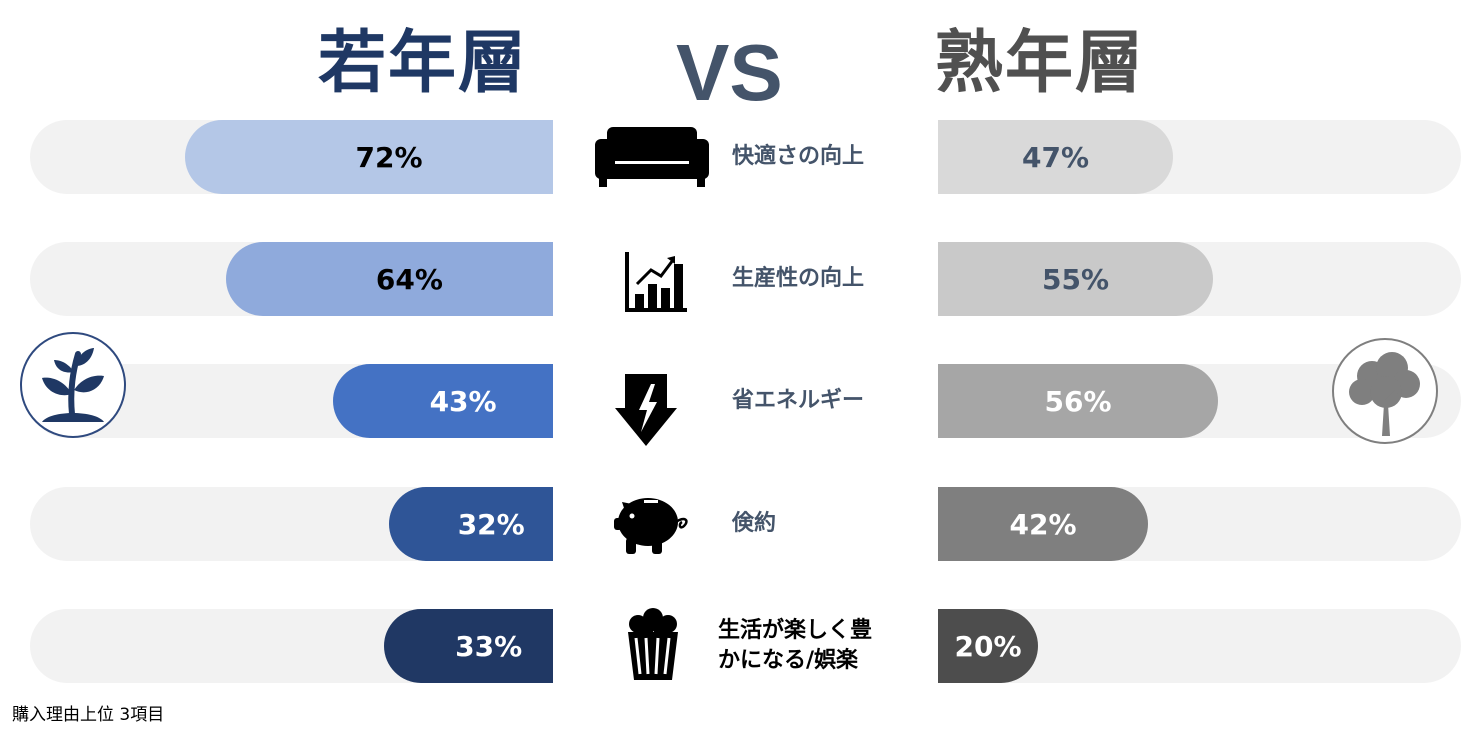 The height and width of the screenshot is (730, 1468). I want to click on value-label-senior: 42%, so click(1043, 524).